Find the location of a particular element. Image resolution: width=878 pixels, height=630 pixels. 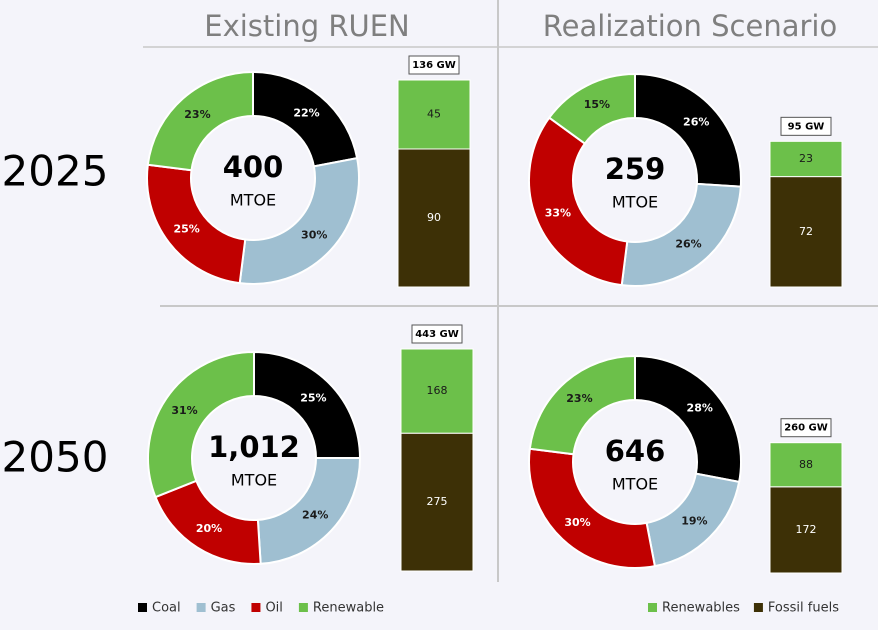

bar-value-label: 172 is located at coordinates (806, 529).